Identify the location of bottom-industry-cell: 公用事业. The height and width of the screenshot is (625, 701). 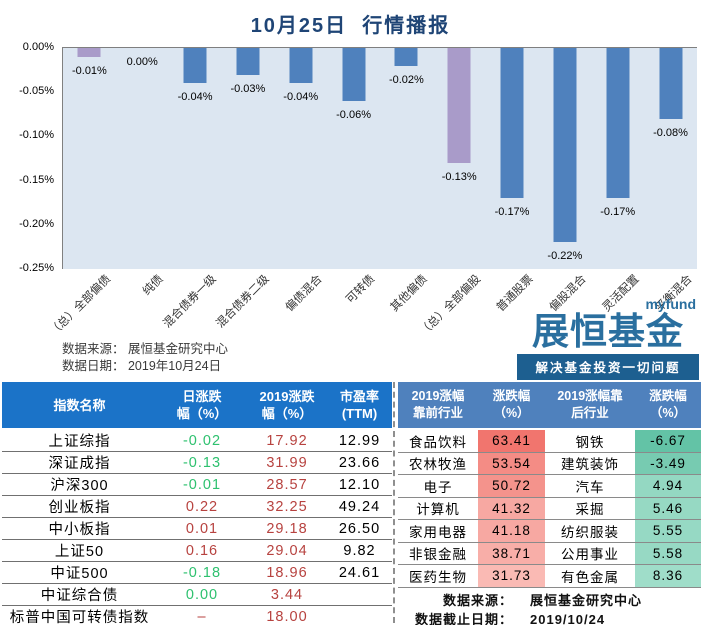
(590, 553).